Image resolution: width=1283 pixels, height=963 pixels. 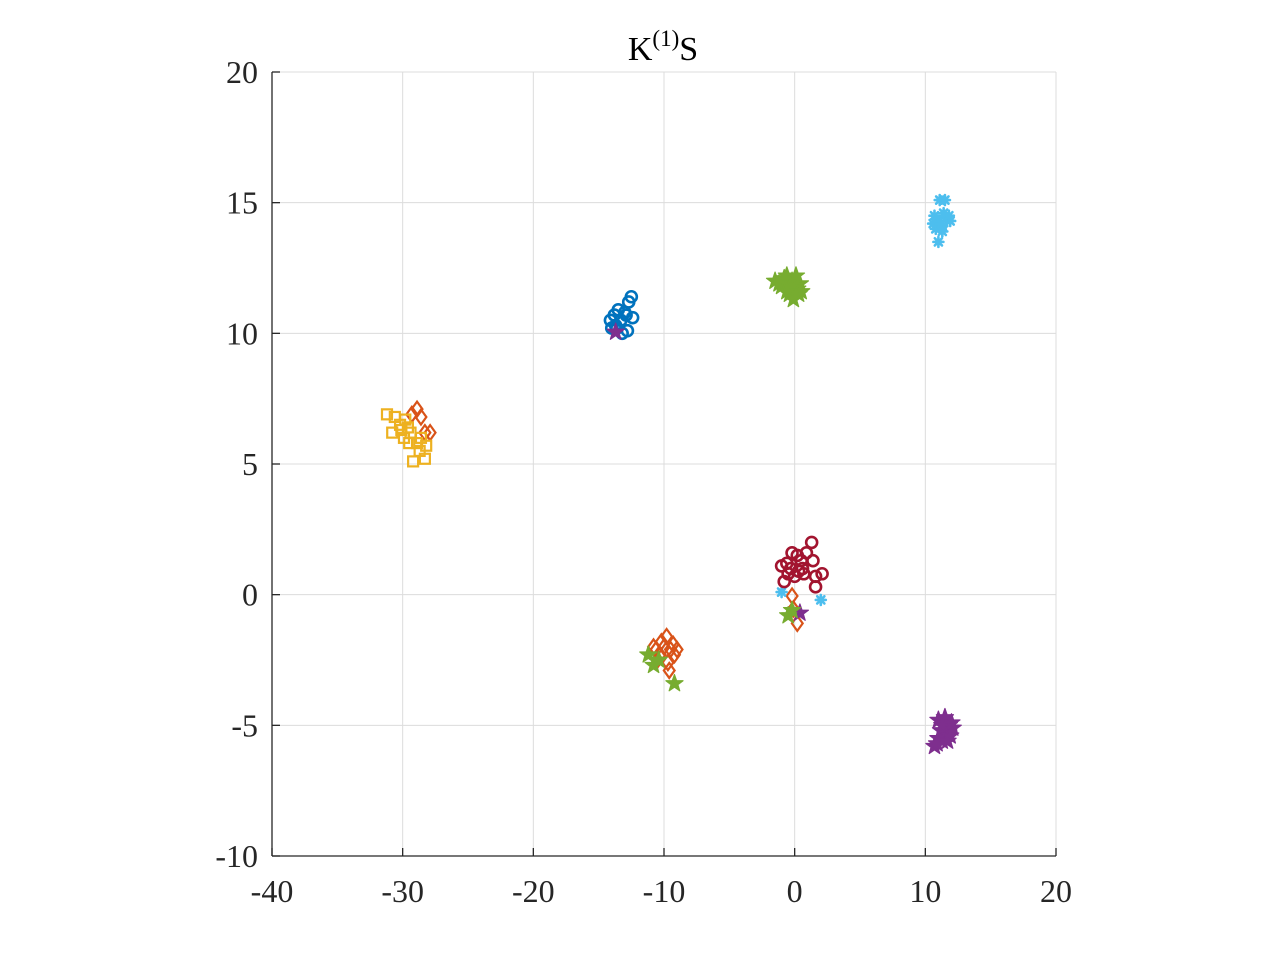 I want to click on x-tick-label: 10, so click(x=925, y=891).